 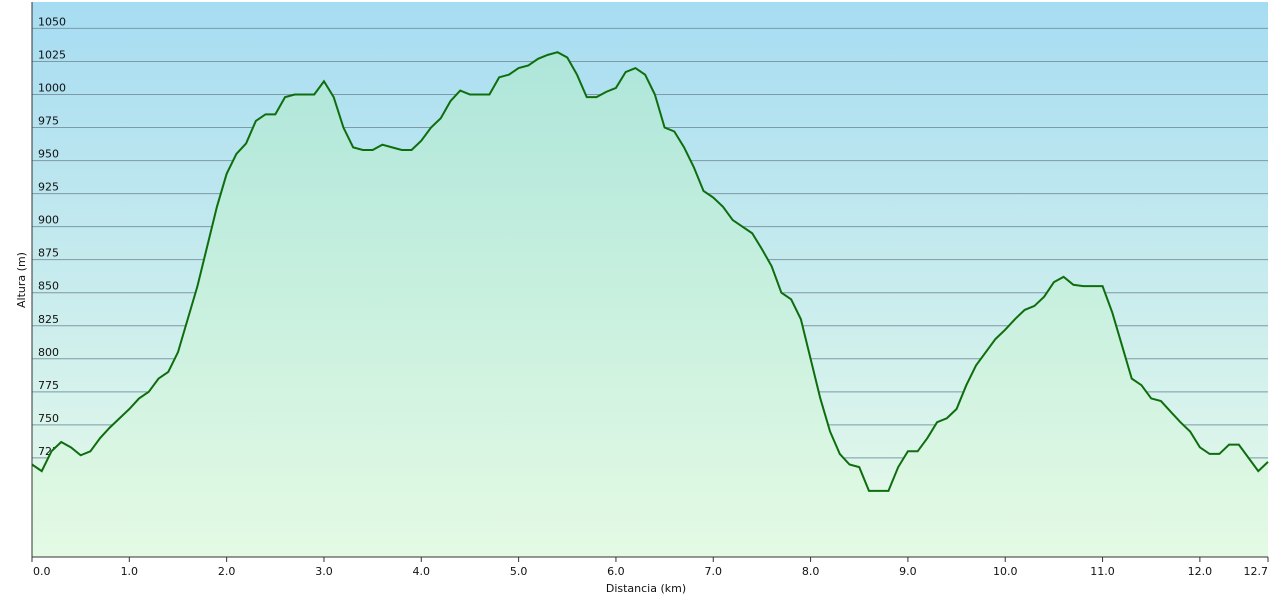 I want to click on y-tick-label: 750, so click(x=48, y=418).